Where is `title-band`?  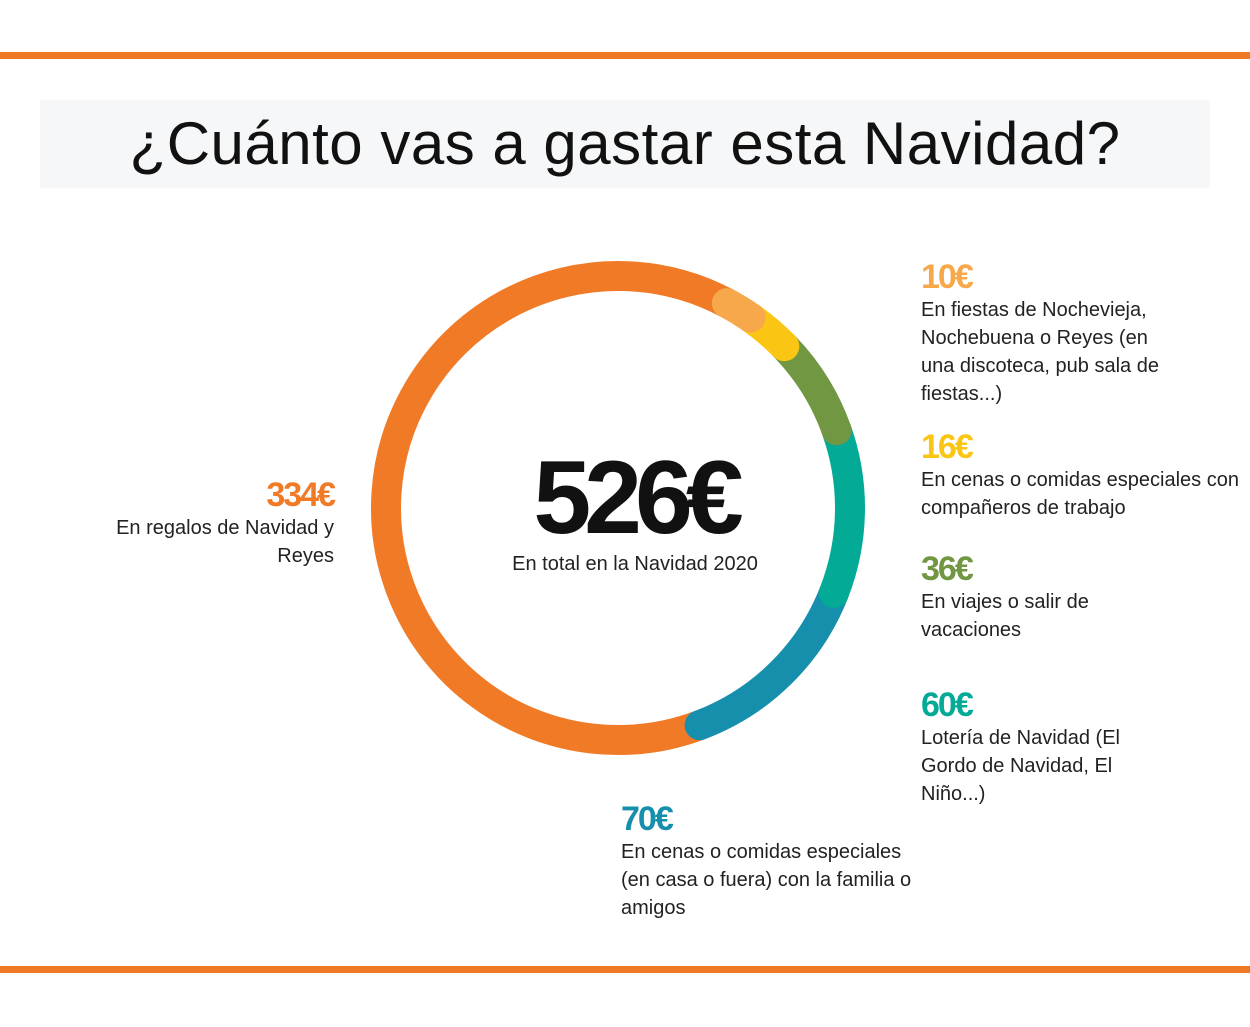 title-band is located at coordinates (625, 144).